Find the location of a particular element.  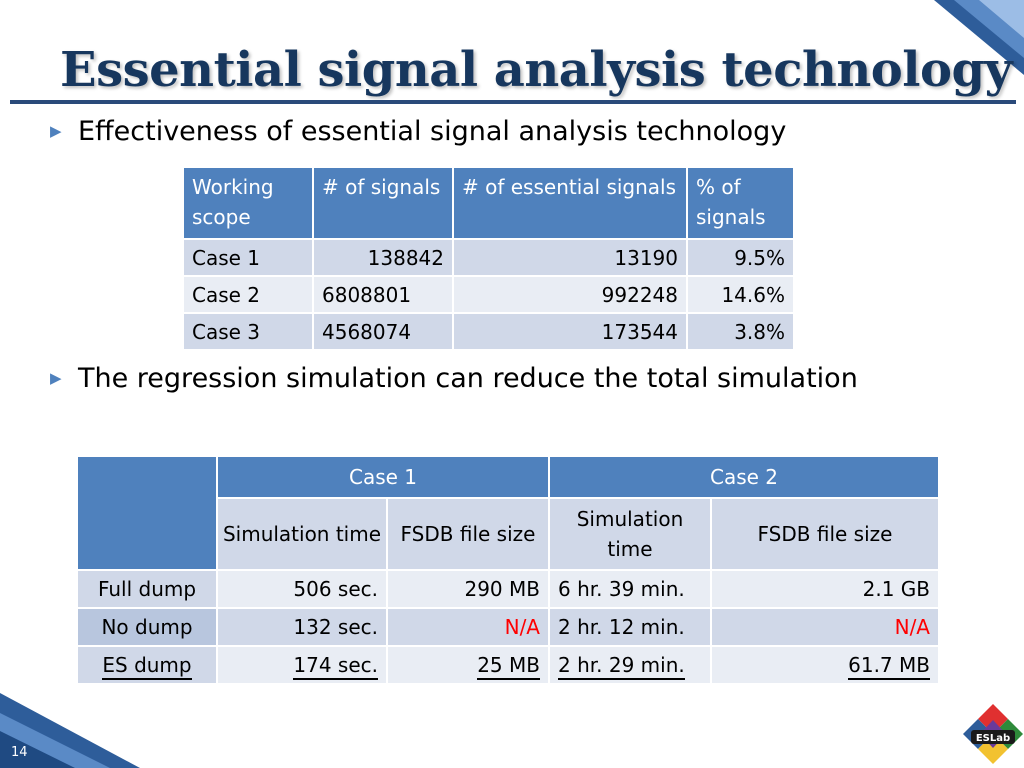

table-cell: 132 sec. is located at coordinates (302, 627).